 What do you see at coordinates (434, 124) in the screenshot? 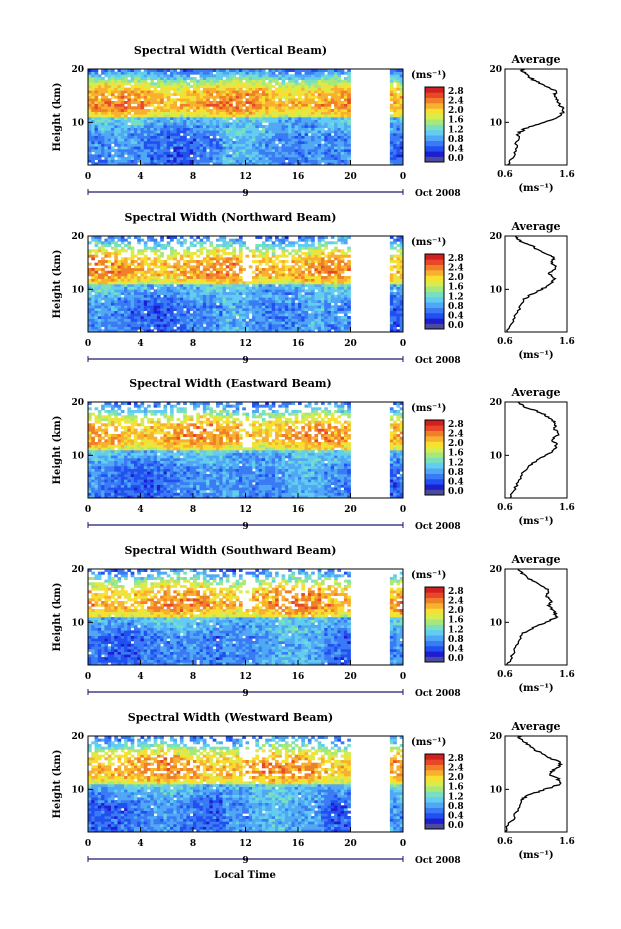
I see `colorbar-frame` at bounding box center [434, 124].